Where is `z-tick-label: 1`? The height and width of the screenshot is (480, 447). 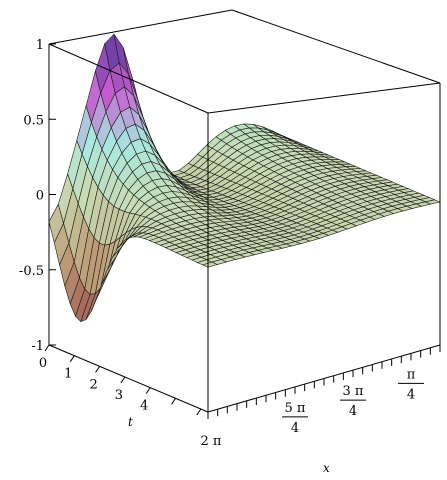
z-tick-label: 1 is located at coordinates (40, 45).